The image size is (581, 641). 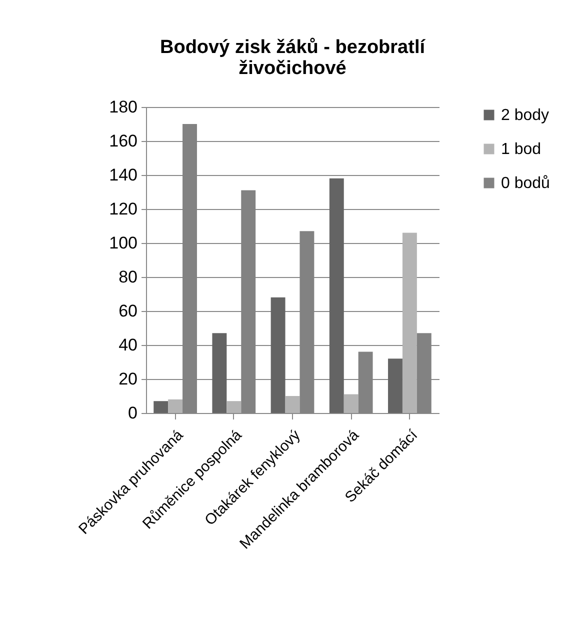 I want to click on legend-label: 2 body, so click(x=525, y=115).